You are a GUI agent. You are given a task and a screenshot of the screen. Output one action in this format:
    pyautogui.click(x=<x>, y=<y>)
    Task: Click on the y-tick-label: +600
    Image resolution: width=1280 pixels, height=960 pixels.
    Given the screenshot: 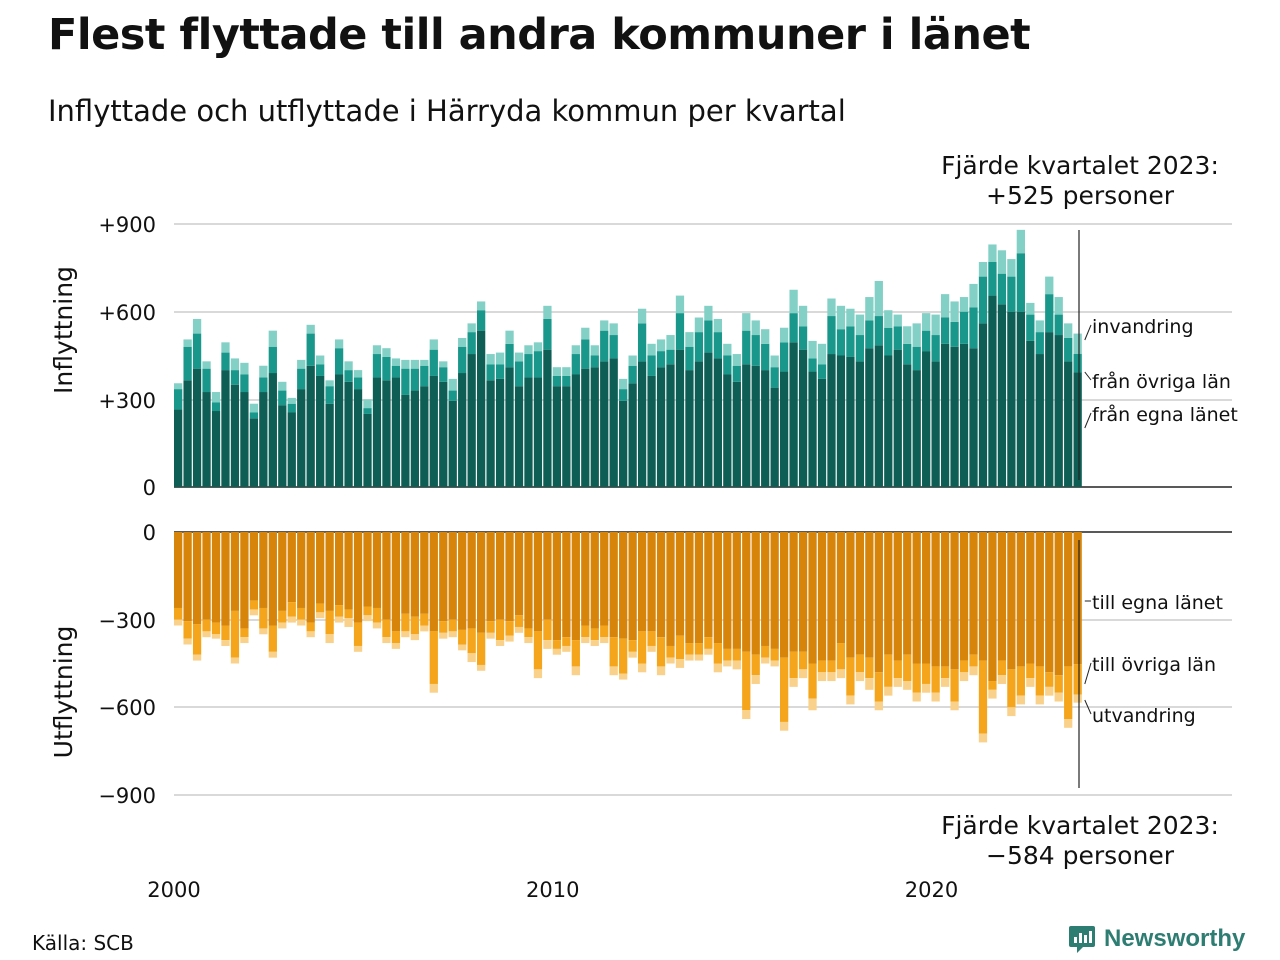 What is the action you would take?
    pyautogui.click(x=127, y=313)
    